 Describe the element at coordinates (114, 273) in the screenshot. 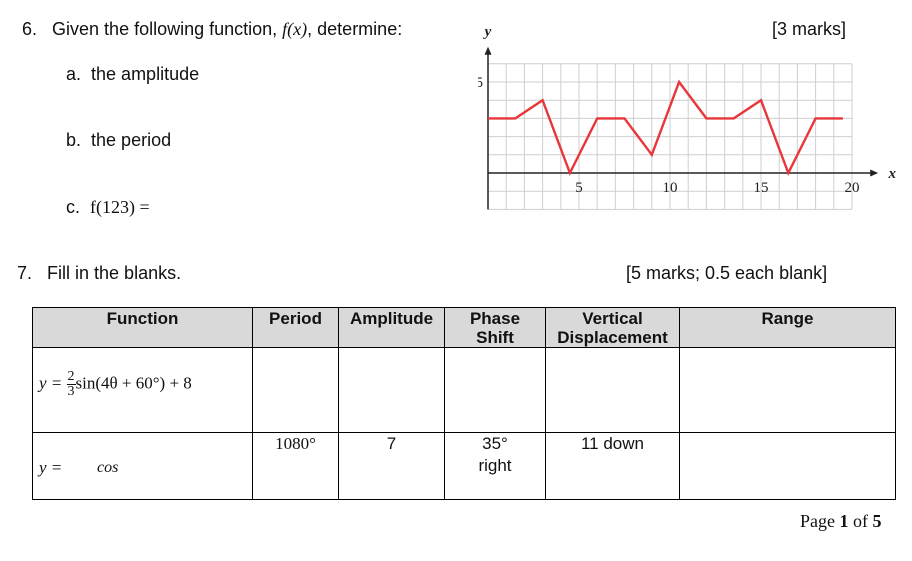

I see `q7-prompt-text: Fill in the blanks.` at that location.